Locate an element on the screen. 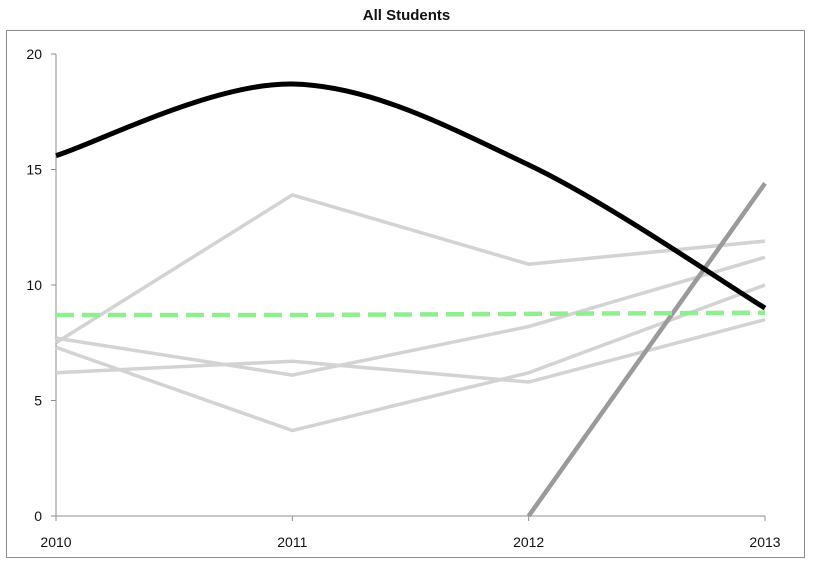 The image size is (813, 563). chart-title: All Students is located at coordinates (406, 15).